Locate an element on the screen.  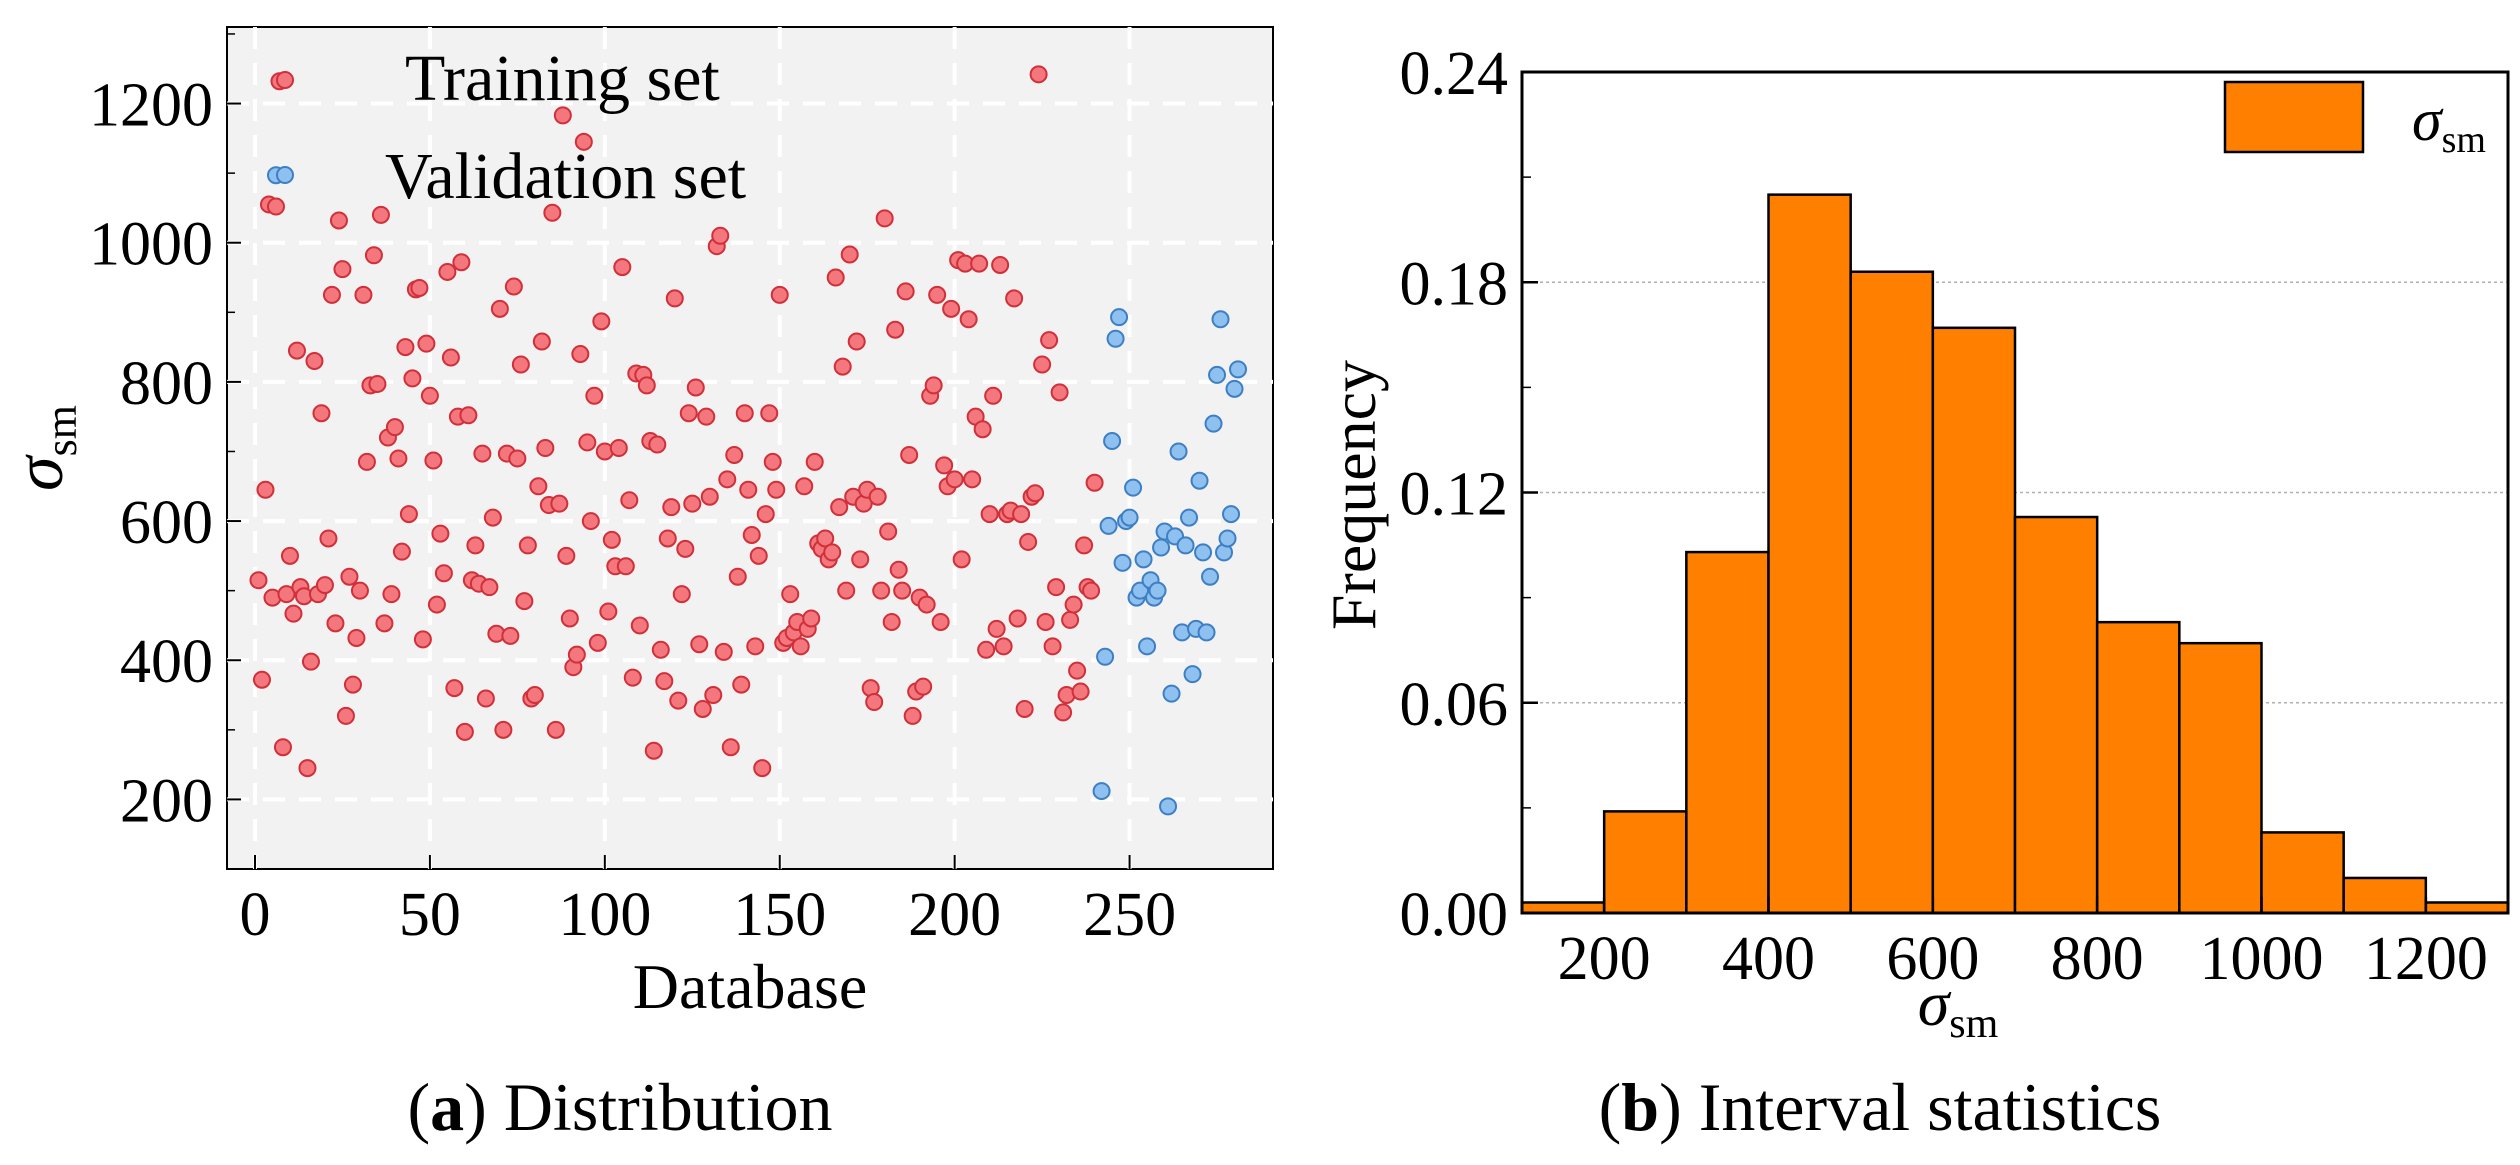
scatter-x-axis: 0 50 100 150 200 250 is located at coordinates (707, 902).